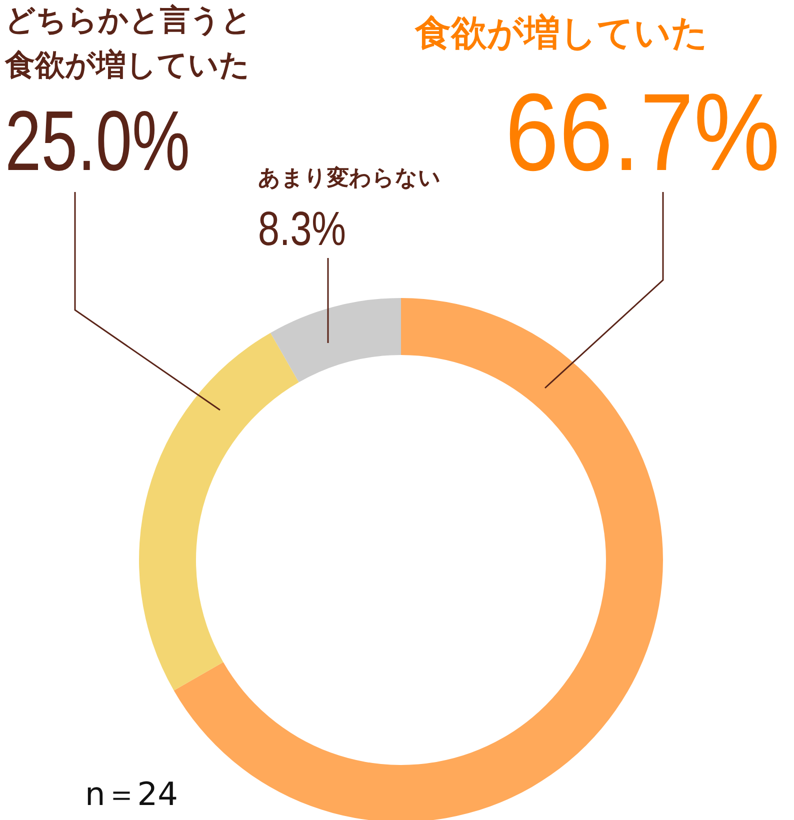 The image size is (794, 820). What do you see at coordinates (128, 43) in the screenshot?
I see `slice-label: どちらかと言うと食欲が増していた` at bounding box center [128, 43].